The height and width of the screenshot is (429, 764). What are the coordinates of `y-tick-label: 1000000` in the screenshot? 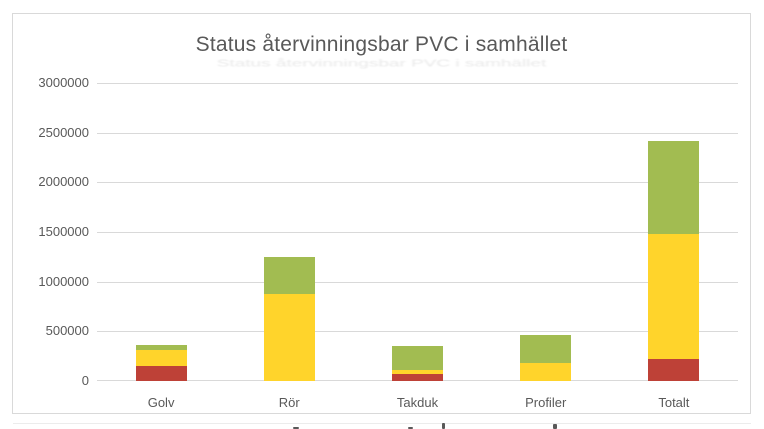 It's located at (63, 281).